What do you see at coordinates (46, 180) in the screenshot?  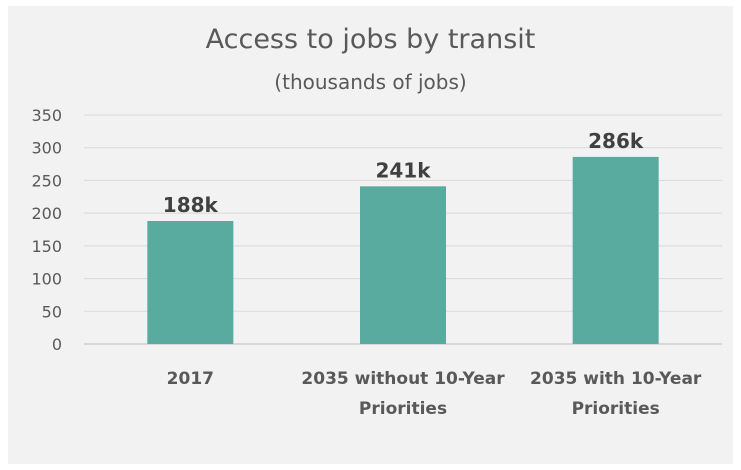 I see `y-tick-label: 250` at bounding box center [46, 180].